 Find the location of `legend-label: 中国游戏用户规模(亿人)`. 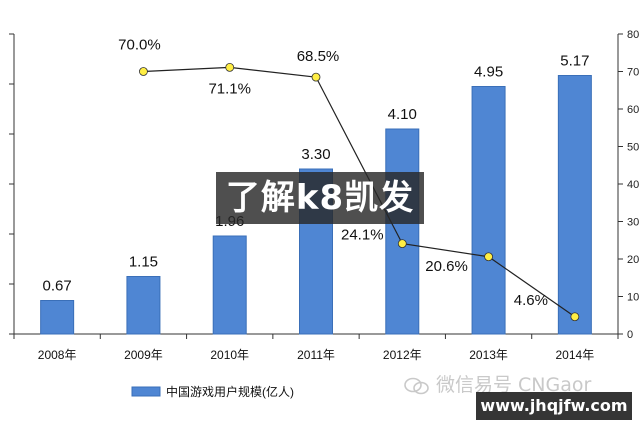

legend-label: 中国游戏用户规模(亿人) is located at coordinates (230, 391).